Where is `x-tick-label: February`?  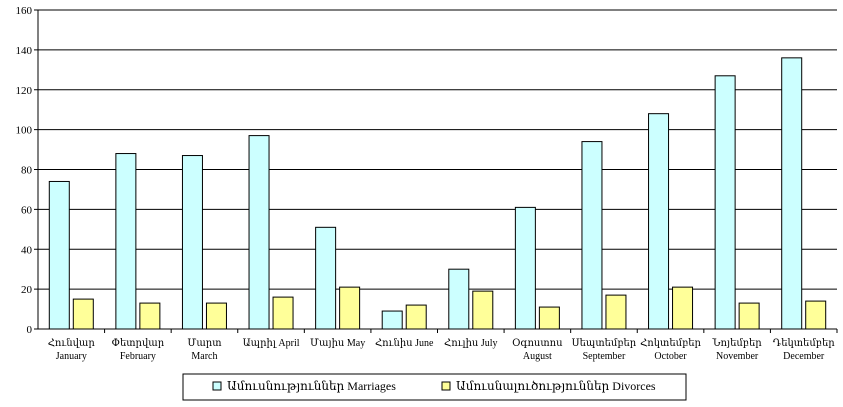 x-tick-label: February is located at coordinates (138, 356).